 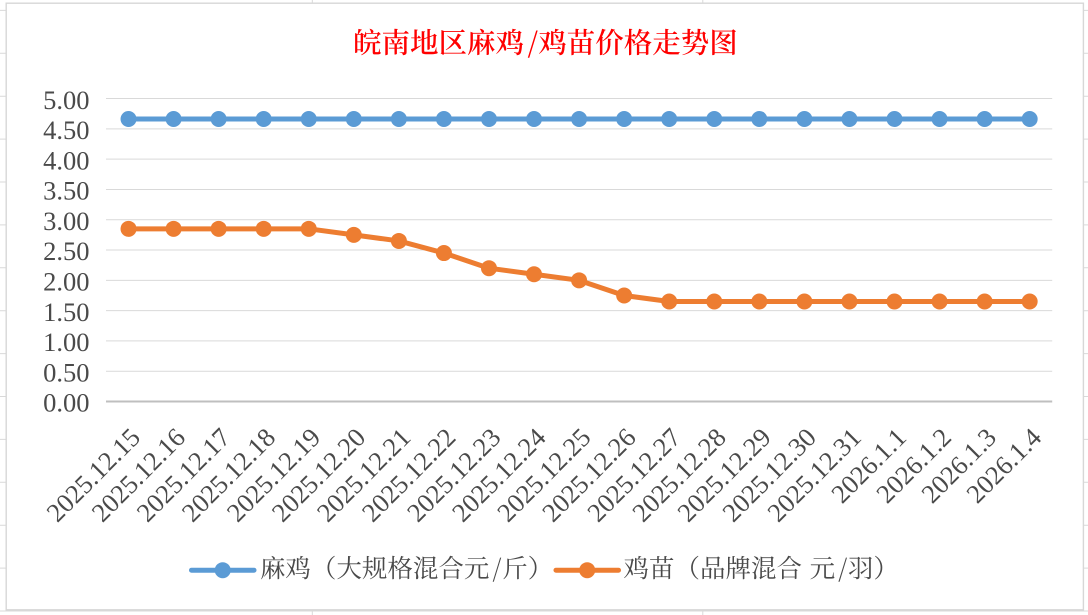 I want to click on svg-text: 3.00, so click(x=66, y=221).